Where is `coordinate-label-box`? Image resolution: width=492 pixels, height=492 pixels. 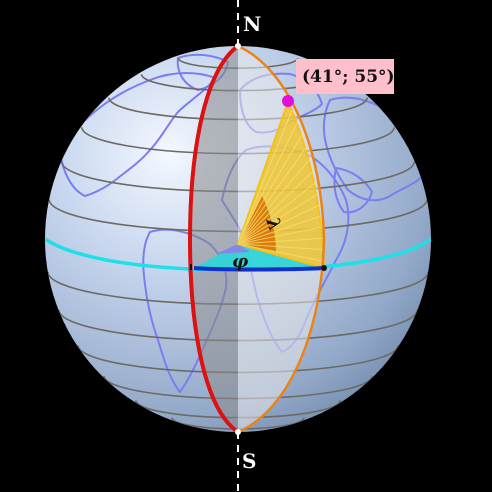 coordinate-label-box is located at coordinates (345, 76).